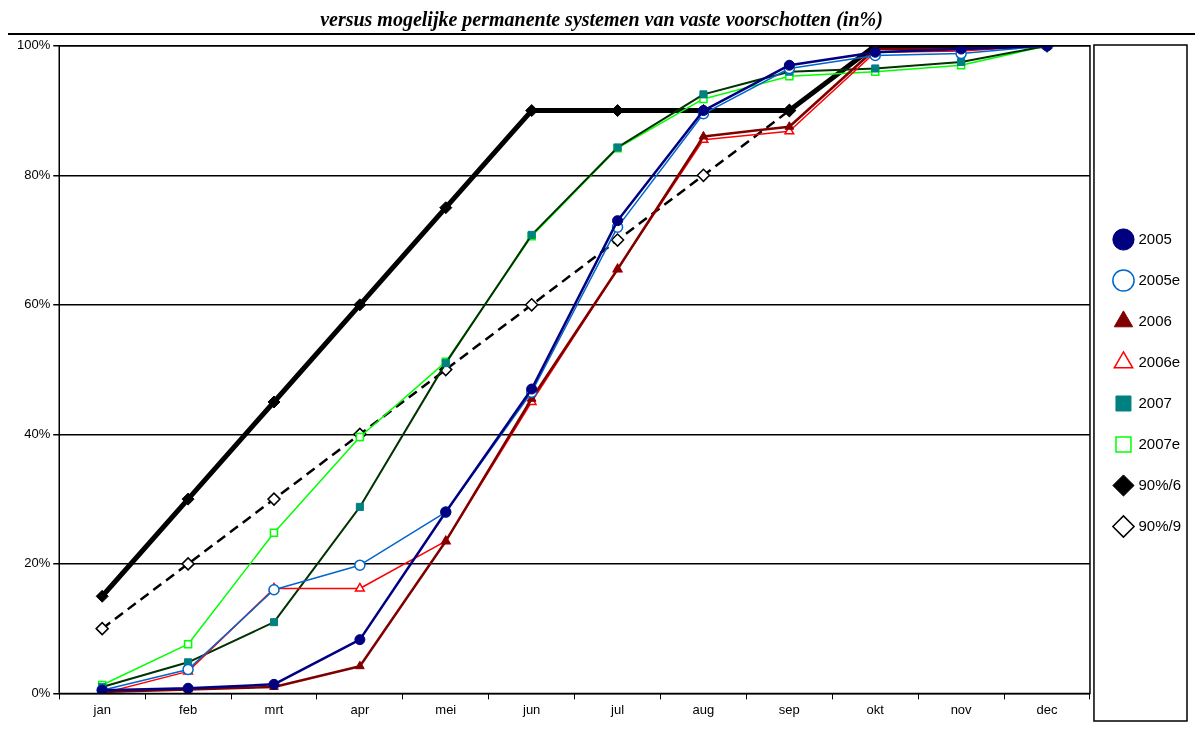 The height and width of the screenshot is (740, 1203). I want to click on legend-label: 2005, so click(1155, 238).